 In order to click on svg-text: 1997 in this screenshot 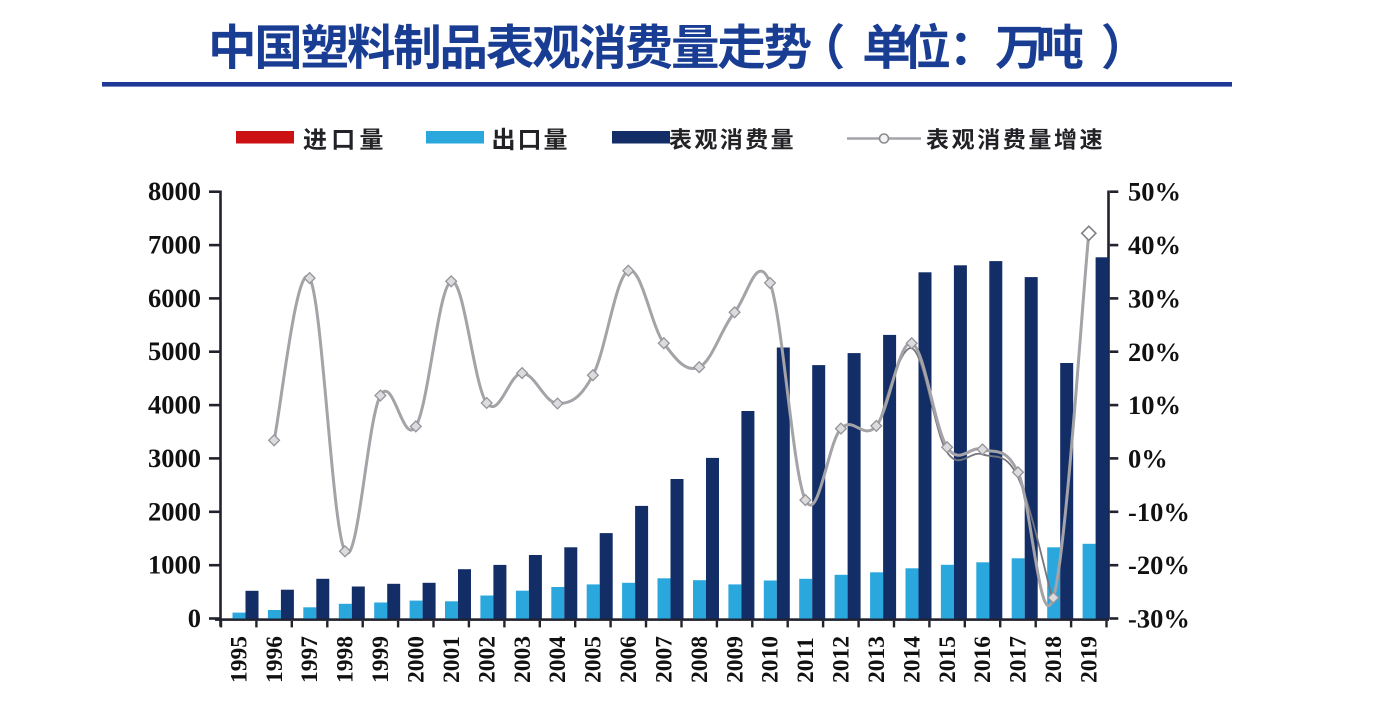, I will do `click(310, 659)`.